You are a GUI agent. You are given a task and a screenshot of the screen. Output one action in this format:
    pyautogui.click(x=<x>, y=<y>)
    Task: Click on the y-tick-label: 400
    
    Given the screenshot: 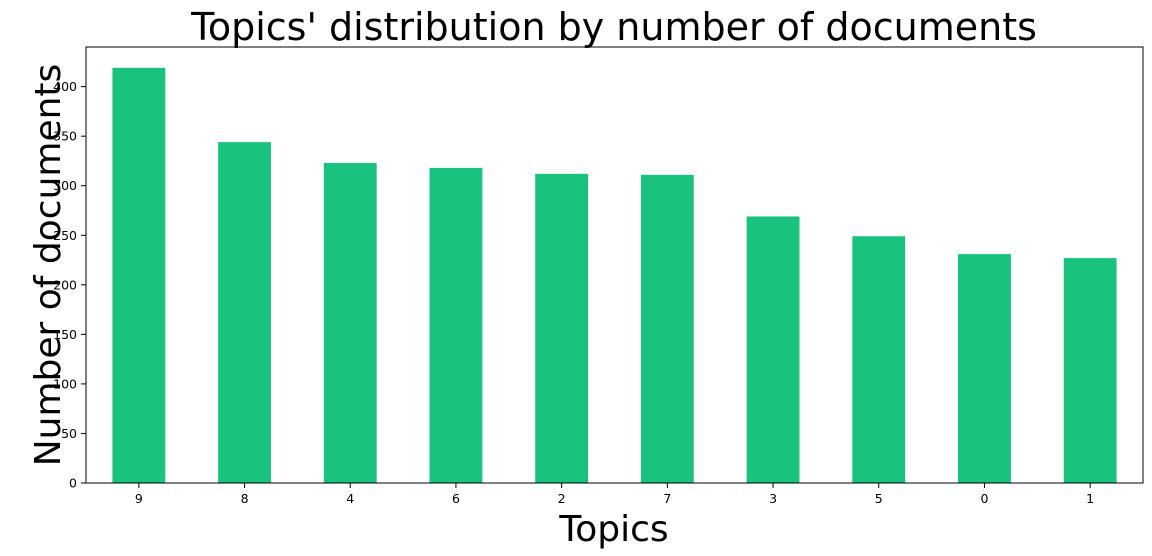 What is the action you would take?
    pyautogui.click(x=65, y=86)
    